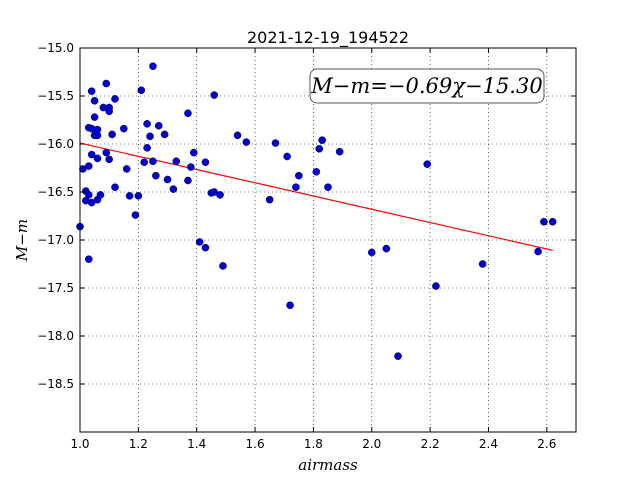 This screenshot has width=640, height=480. What do you see at coordinates (138, 444) in the screenshot?
I see `x-tick-label: 1.2` at bounding box center [138, 444].